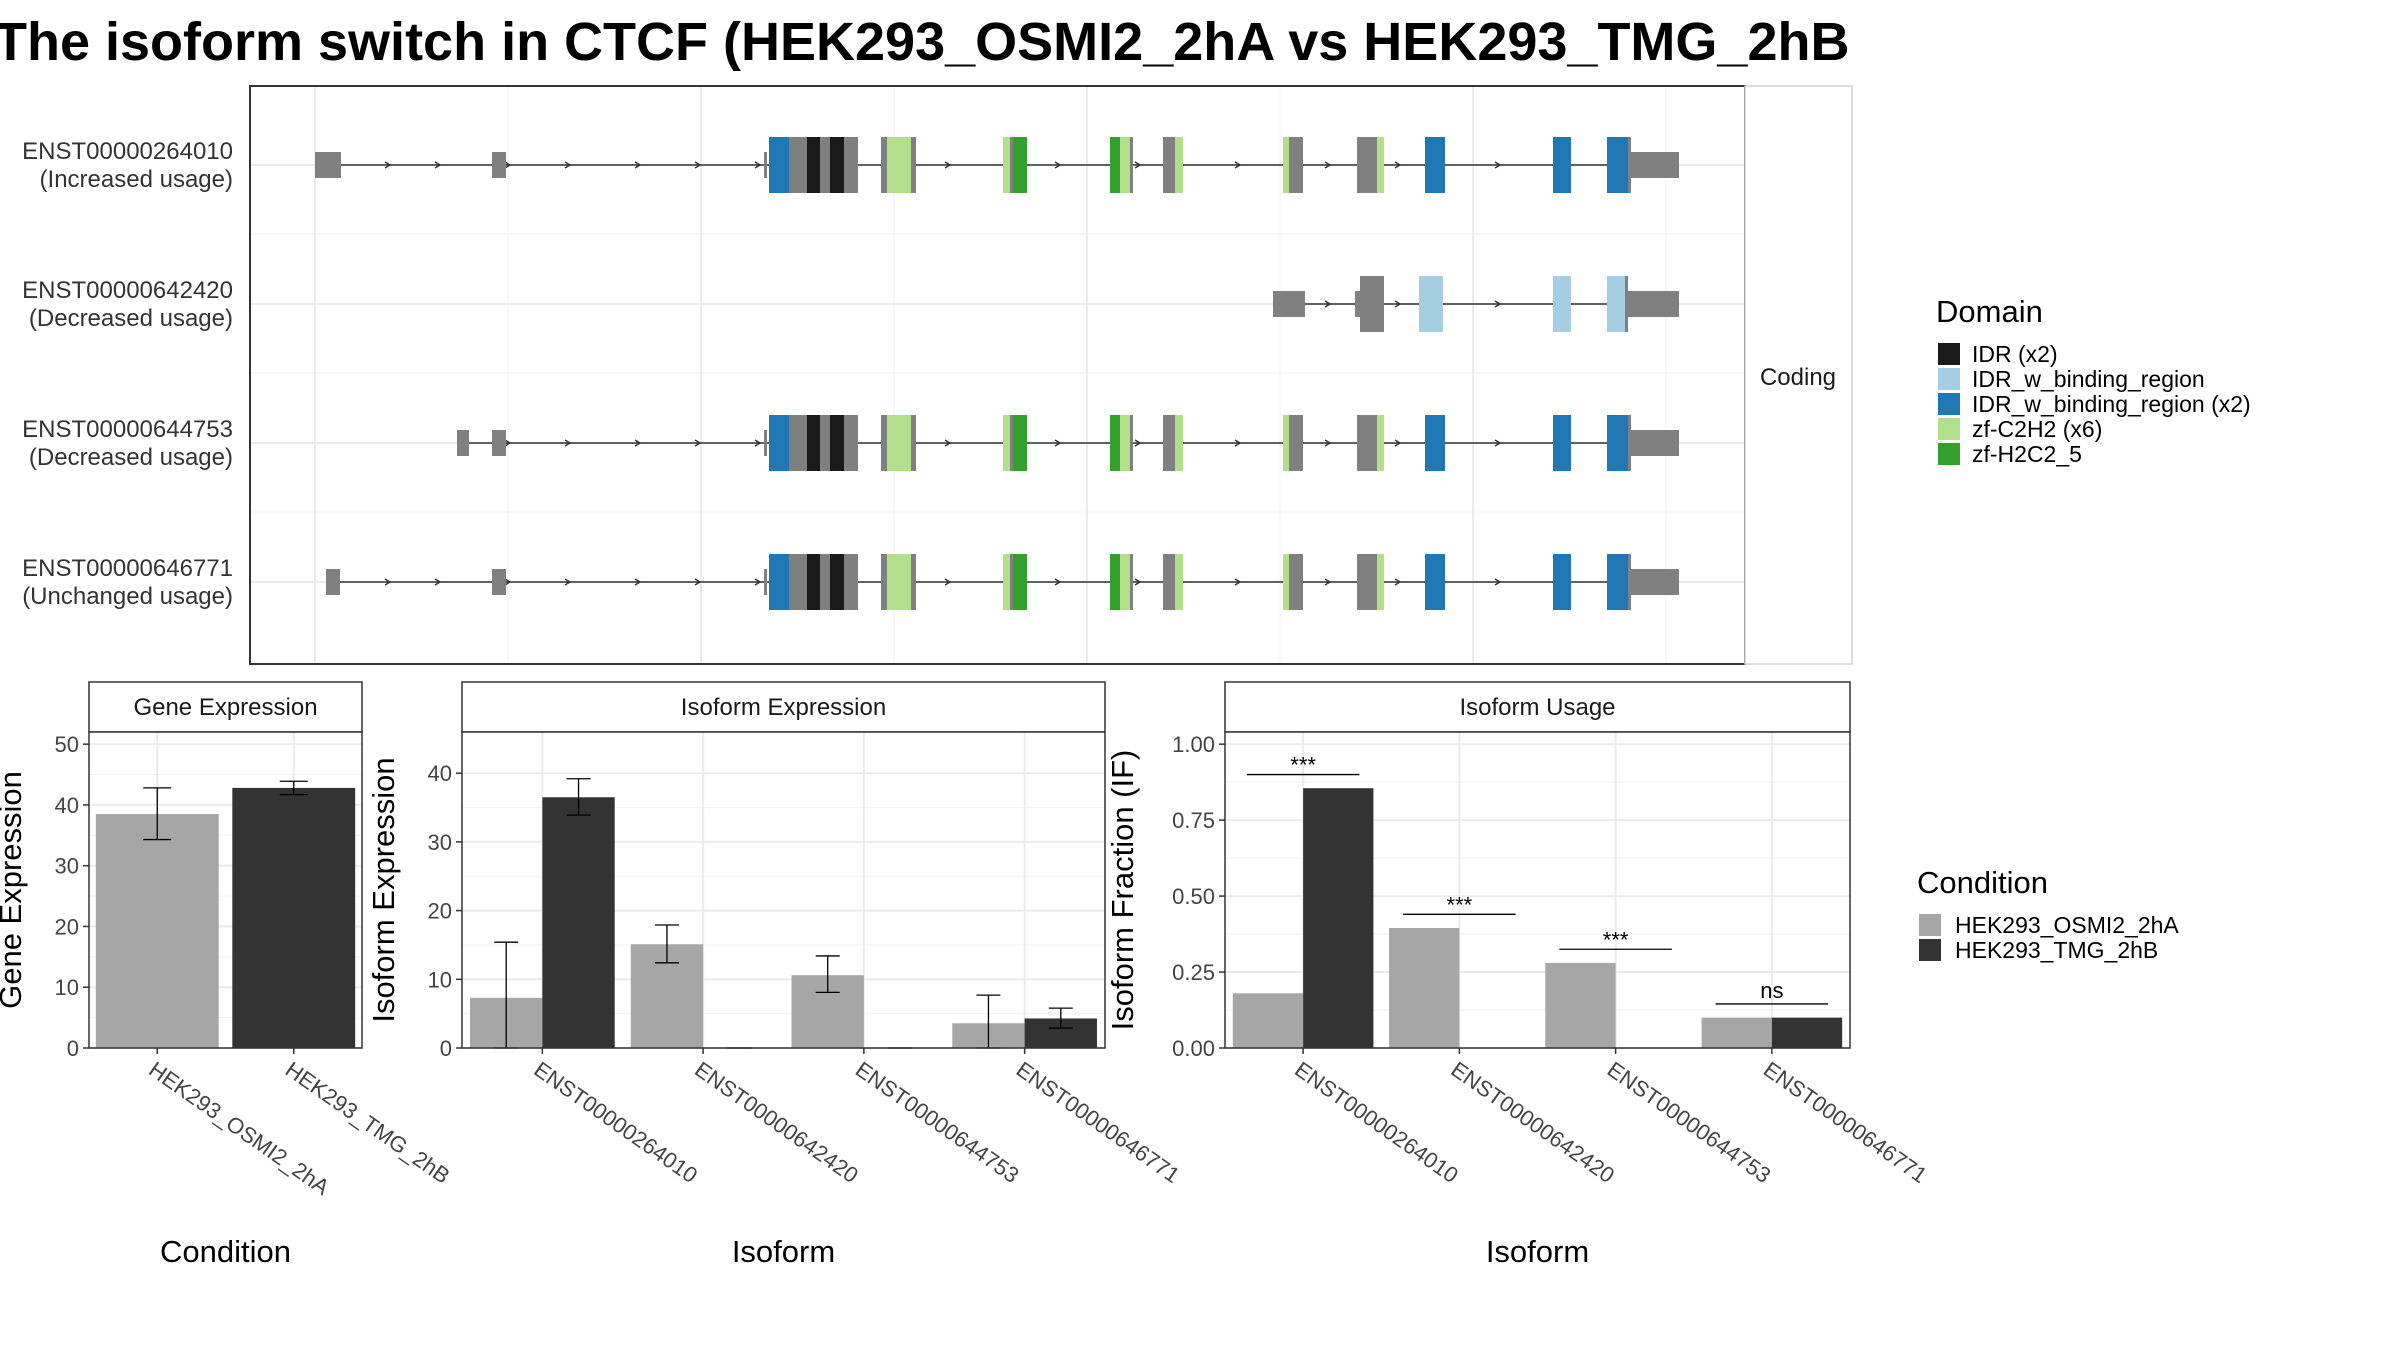 The width and height of the screenshot is (2400, 1350). What do you see at coordinates (1193, 744) in the screenshot?
I see `y-tick-label: 1.00` at bounding box center [1193, 744].